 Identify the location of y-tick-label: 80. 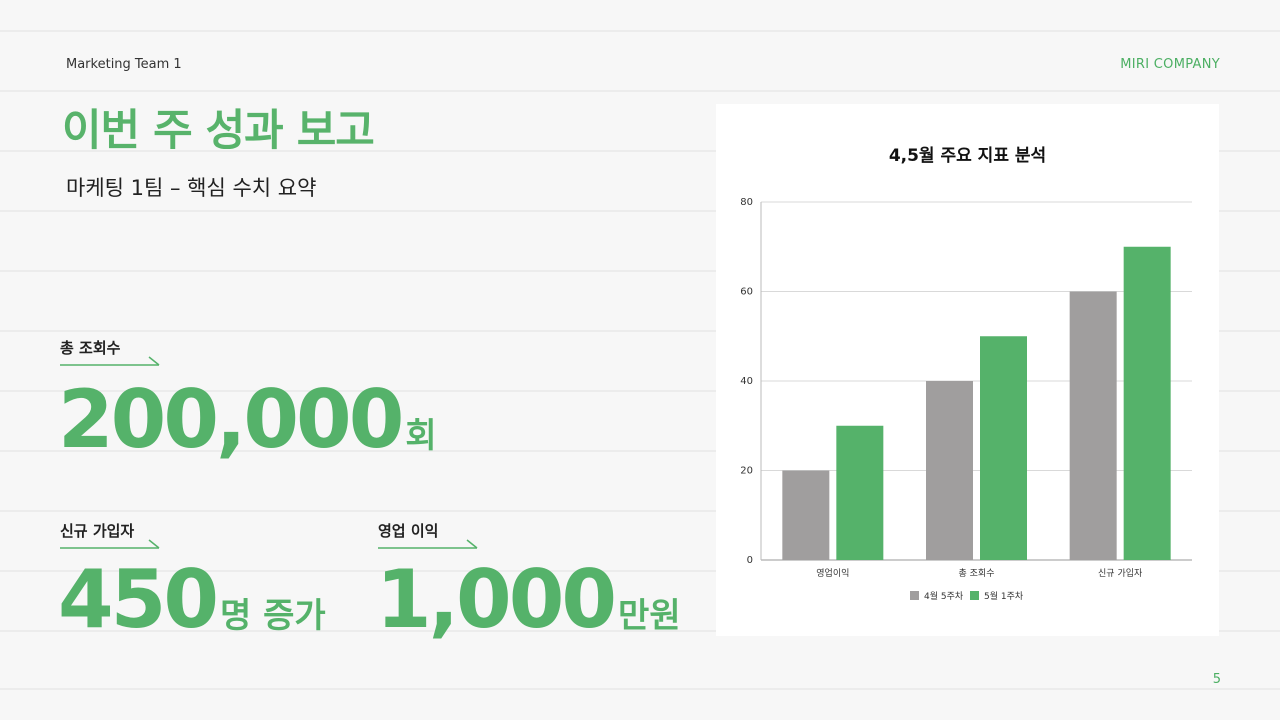
(746, 202).